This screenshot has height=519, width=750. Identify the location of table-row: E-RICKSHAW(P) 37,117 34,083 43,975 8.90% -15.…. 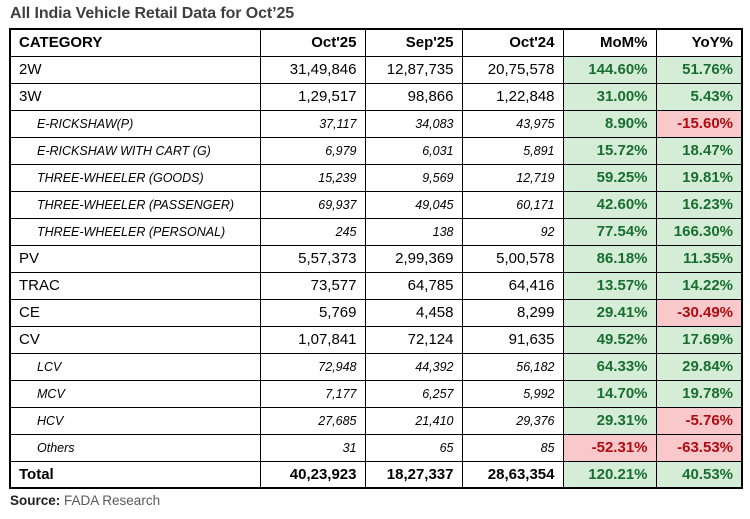
(376, 123).